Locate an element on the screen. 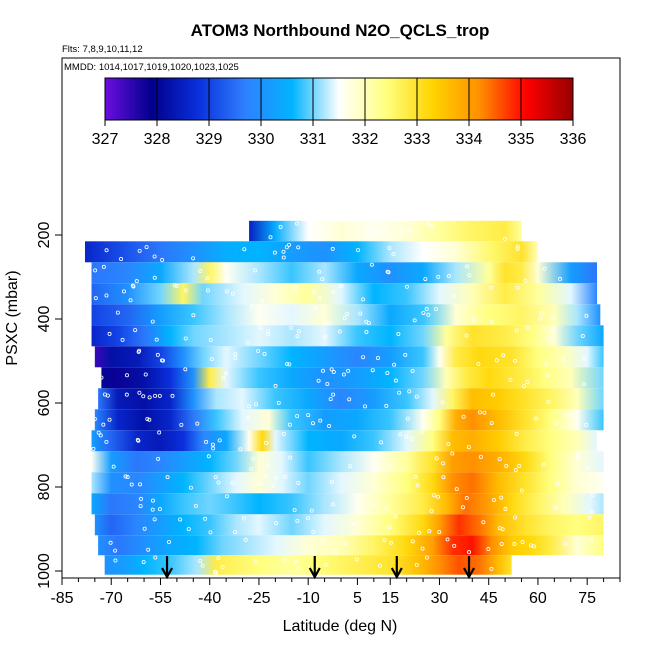 The height and width of the screenshot is (655, 650). arrow-marker is located at coordinates (314, 568).